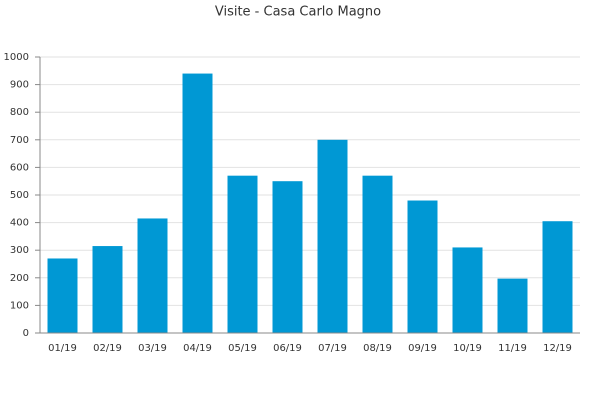  What do you see at coordinates (242, 348) in the screenshot?
I see `x-tick-label: 05/19` at bounding box center [242, 348].